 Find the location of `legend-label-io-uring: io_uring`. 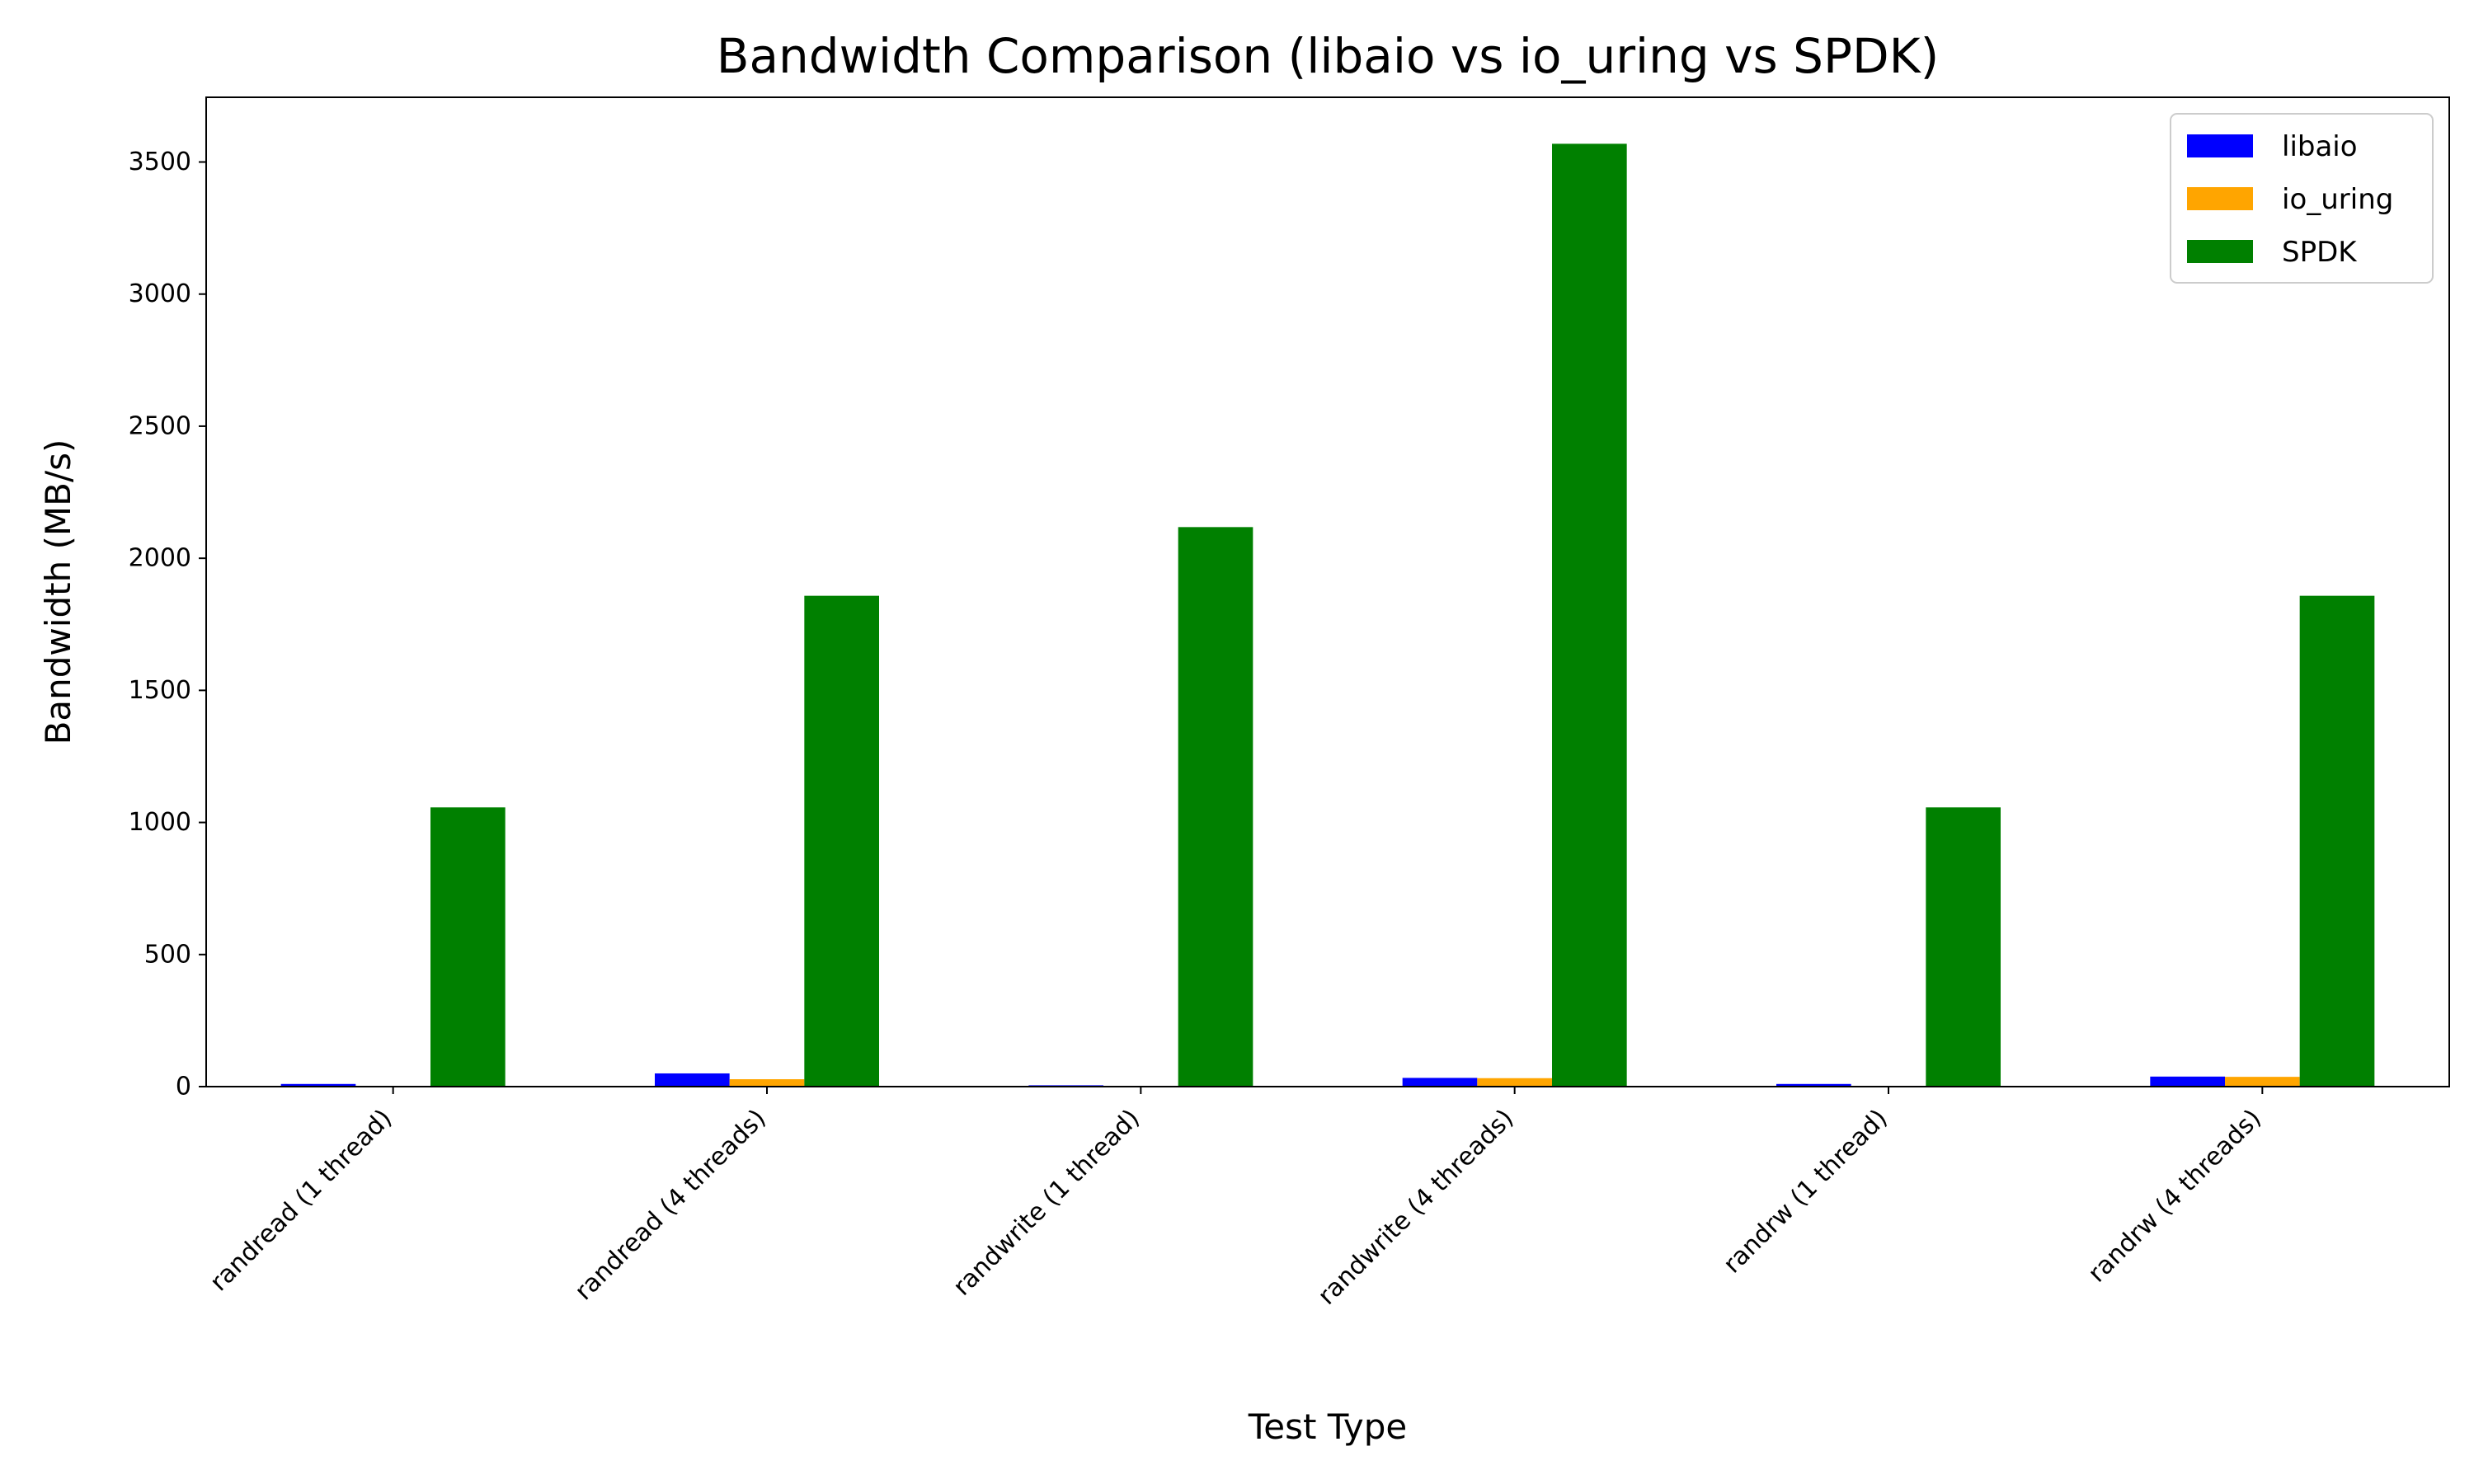

legend-label-io-uring: io_uring is located at coordinates (2337, 199).